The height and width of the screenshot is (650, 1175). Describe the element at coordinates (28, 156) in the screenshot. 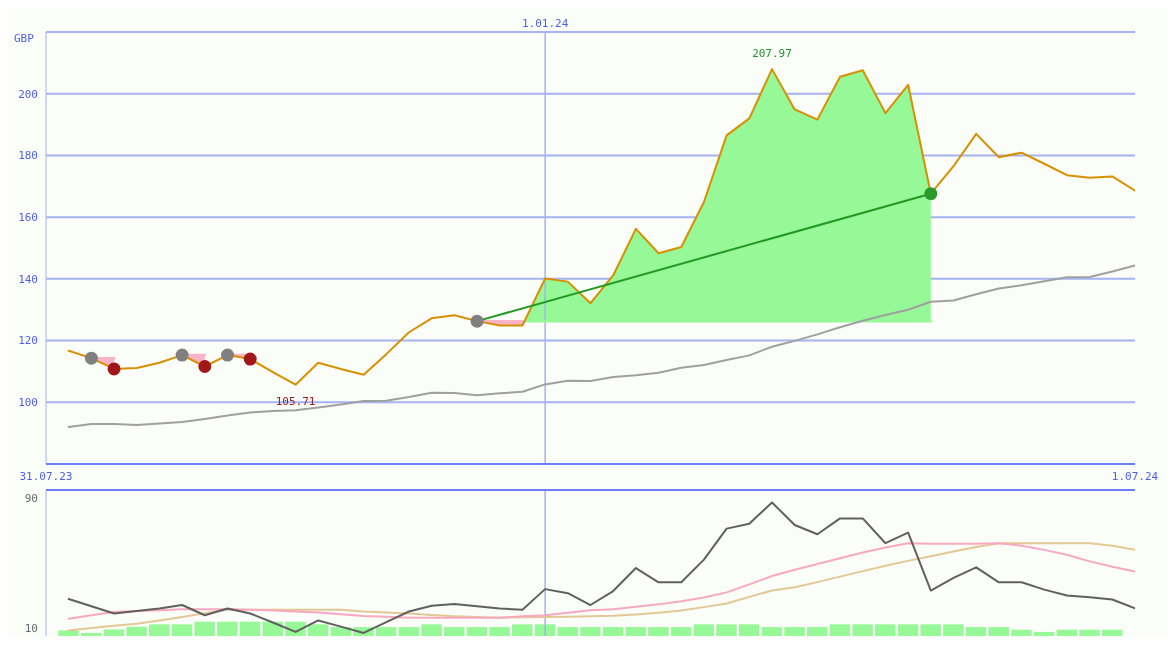

I see `y-tick-label: 180` at that location.